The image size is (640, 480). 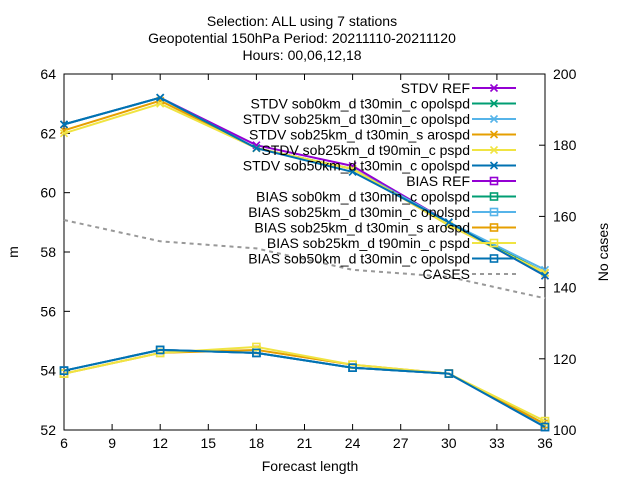 I want to click on legend-item: BIAS sob50km_d t30min_c opolspd, so click(x=382, y=259).